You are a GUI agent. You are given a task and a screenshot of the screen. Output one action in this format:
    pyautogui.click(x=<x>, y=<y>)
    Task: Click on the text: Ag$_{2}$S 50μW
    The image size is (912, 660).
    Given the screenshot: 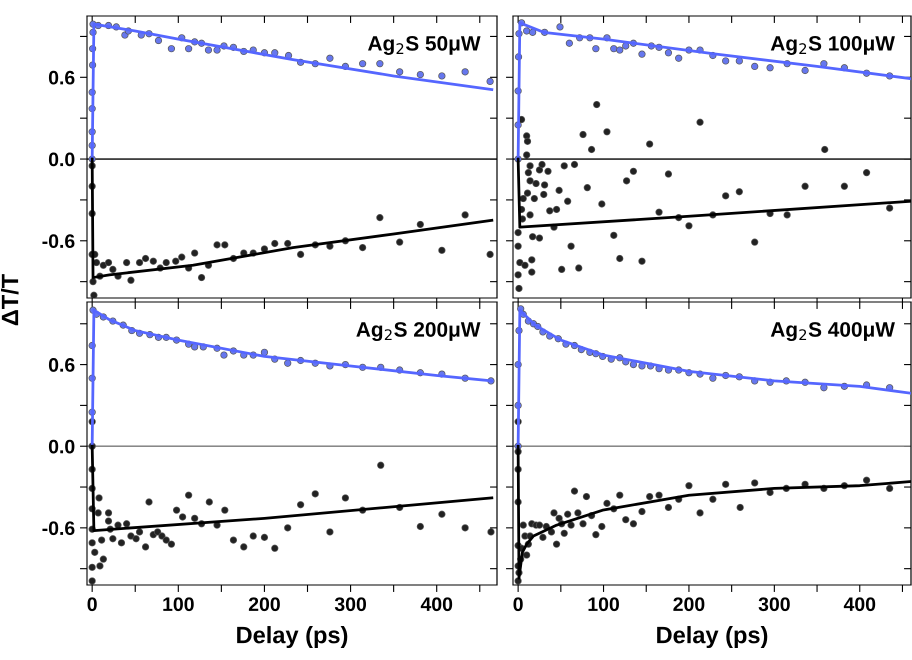 What is the action you would take?
    pyautogui.click(x=424, y=45)
    